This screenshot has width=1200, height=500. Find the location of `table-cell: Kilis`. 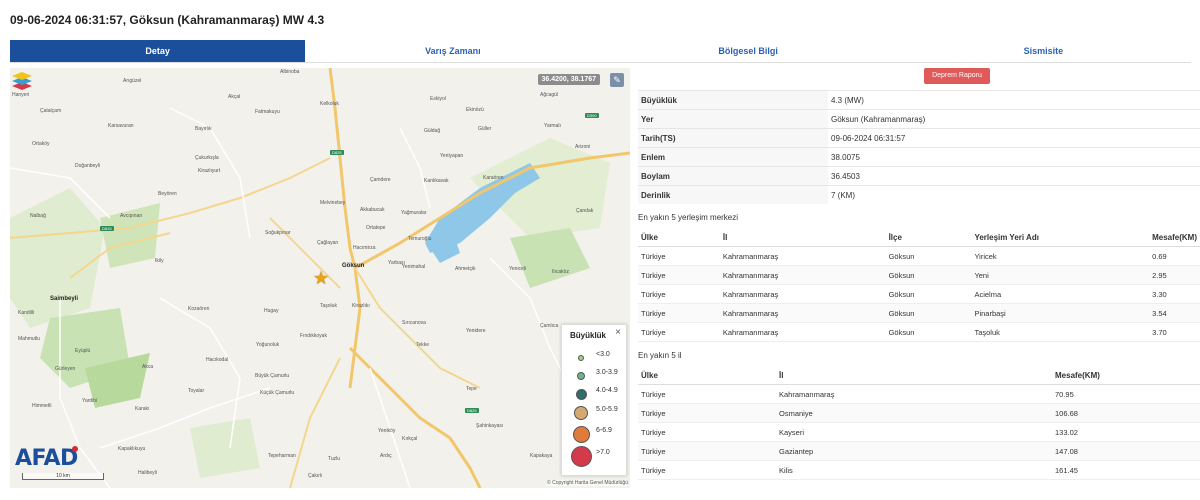

table-cell: Kilis is located at coordinates (914, 470).